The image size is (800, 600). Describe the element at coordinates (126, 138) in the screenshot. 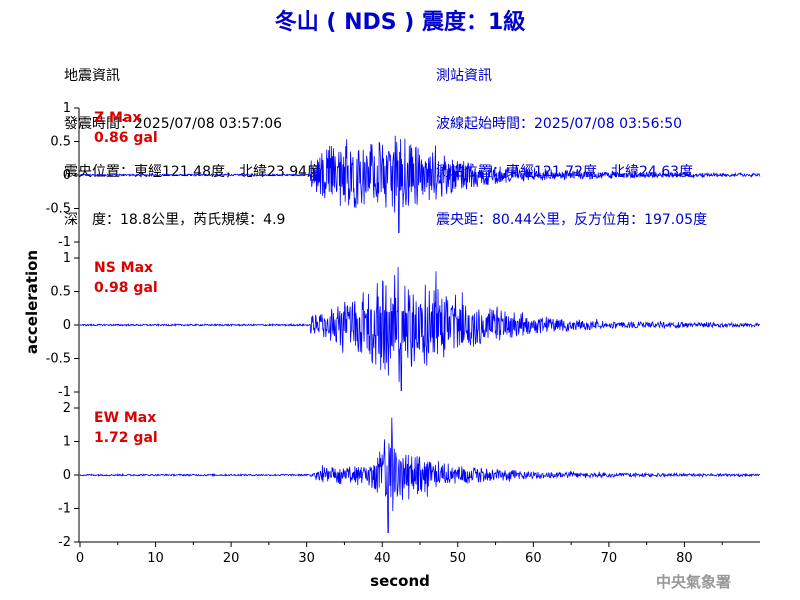

I see `max-value-z: 0.86 gal` at that location.